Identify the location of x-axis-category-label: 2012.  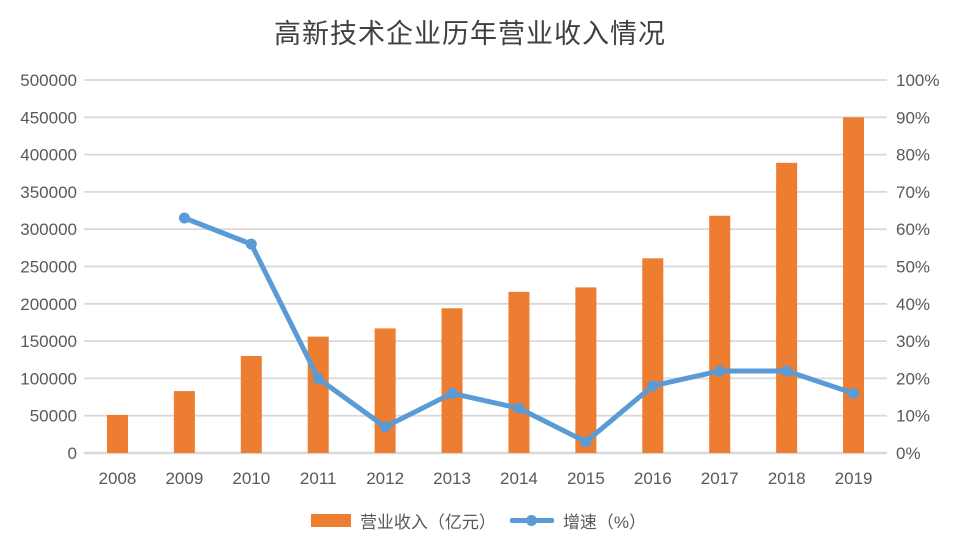
(385, 478).